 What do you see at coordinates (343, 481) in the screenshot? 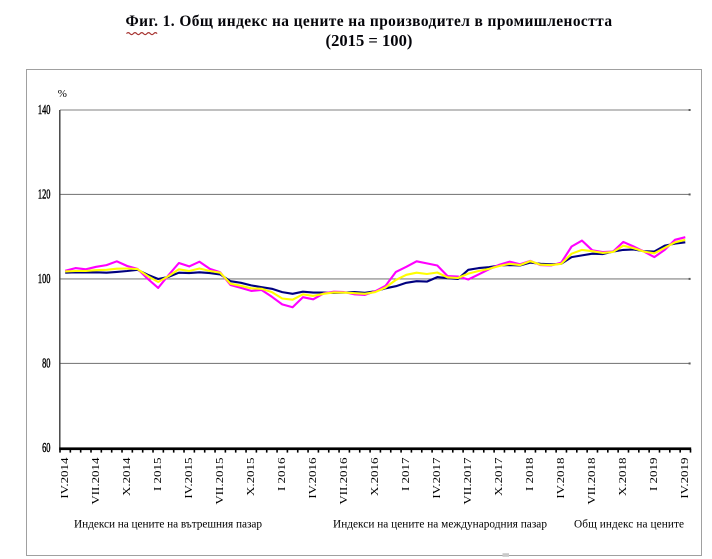
I see `svg-text: VII.2016` at bounding box center [343, 481].